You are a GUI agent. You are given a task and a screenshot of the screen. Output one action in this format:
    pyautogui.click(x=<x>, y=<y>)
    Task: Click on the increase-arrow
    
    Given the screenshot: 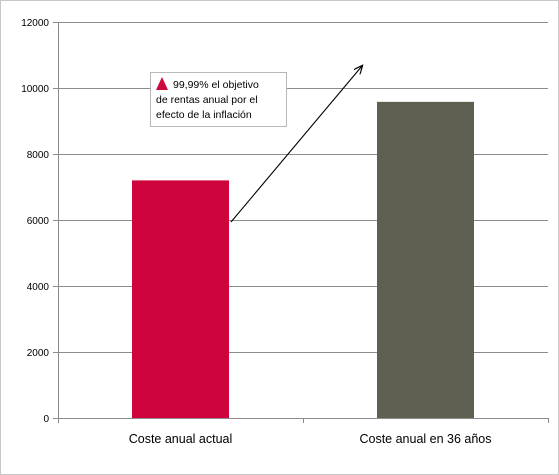 What is the action you would take?
    pyautogui.click(x=296, y=144)
    